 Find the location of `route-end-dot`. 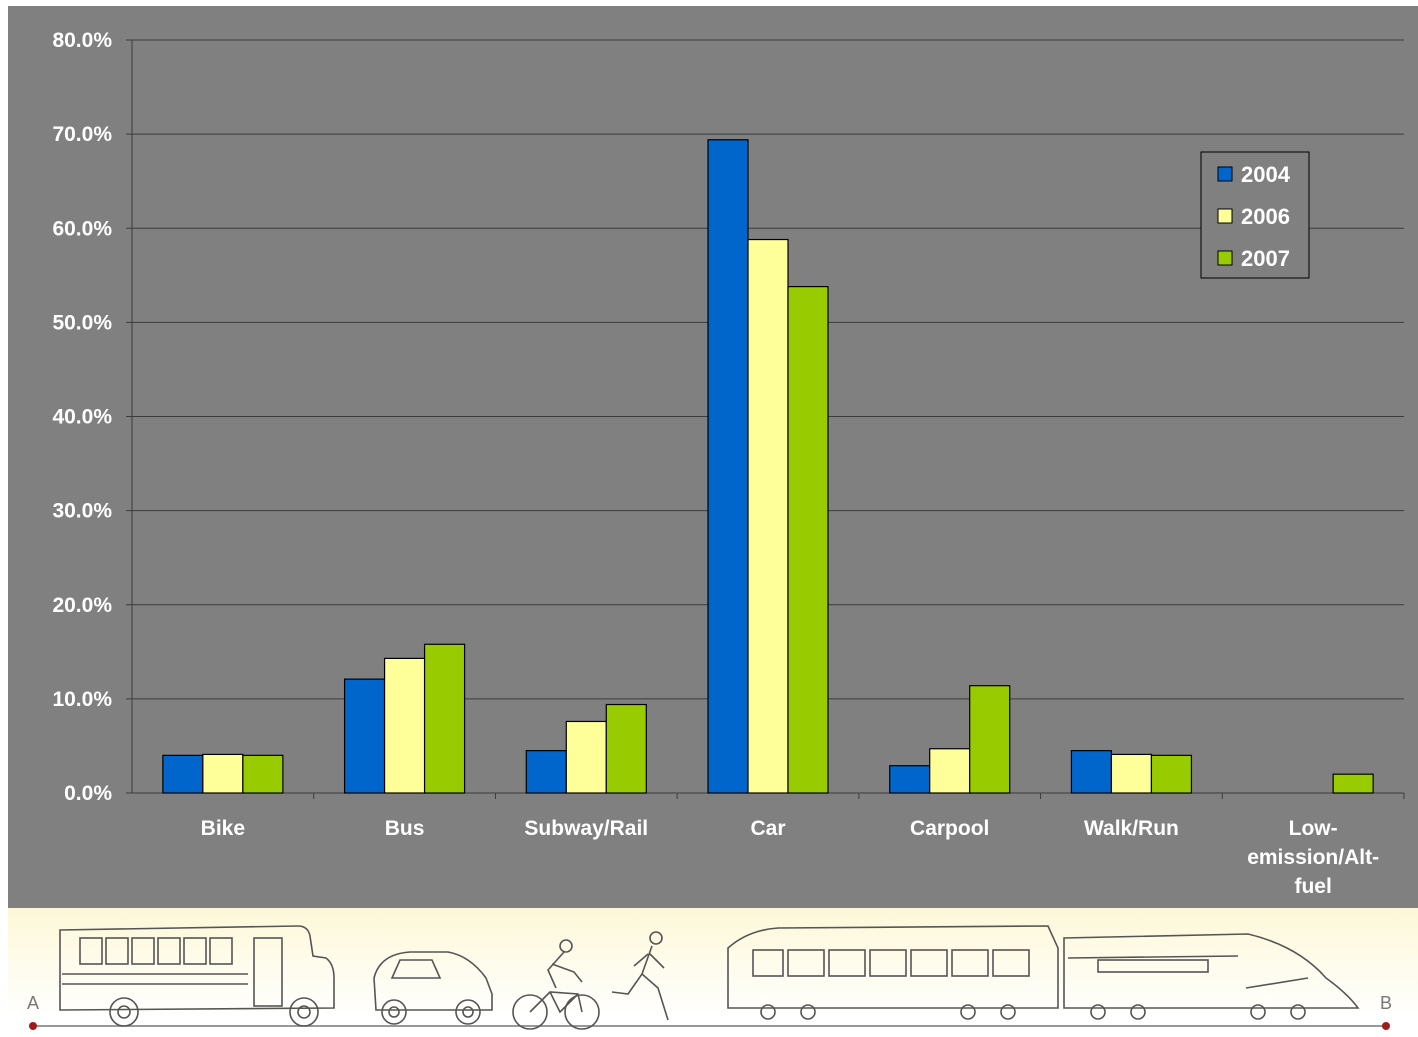

route-end-dot is located at coordinates (1386, 1026).